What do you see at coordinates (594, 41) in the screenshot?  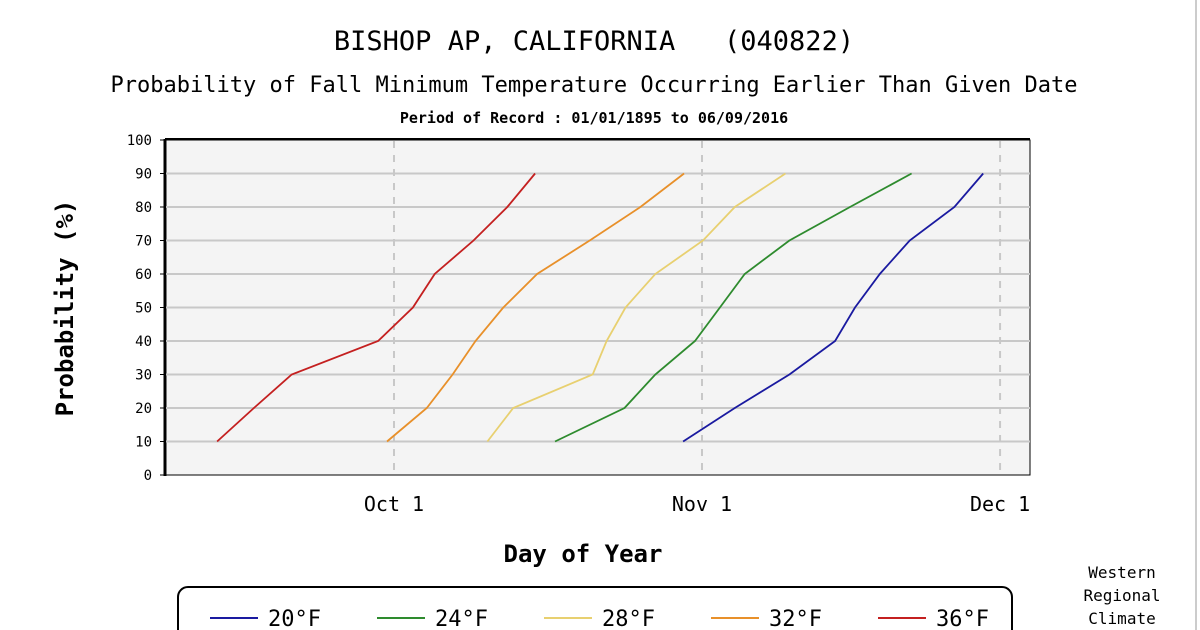 I see `chart-title: BISHOP AP, CALIFORNIA (040822)` at bounding box center [594, 41].